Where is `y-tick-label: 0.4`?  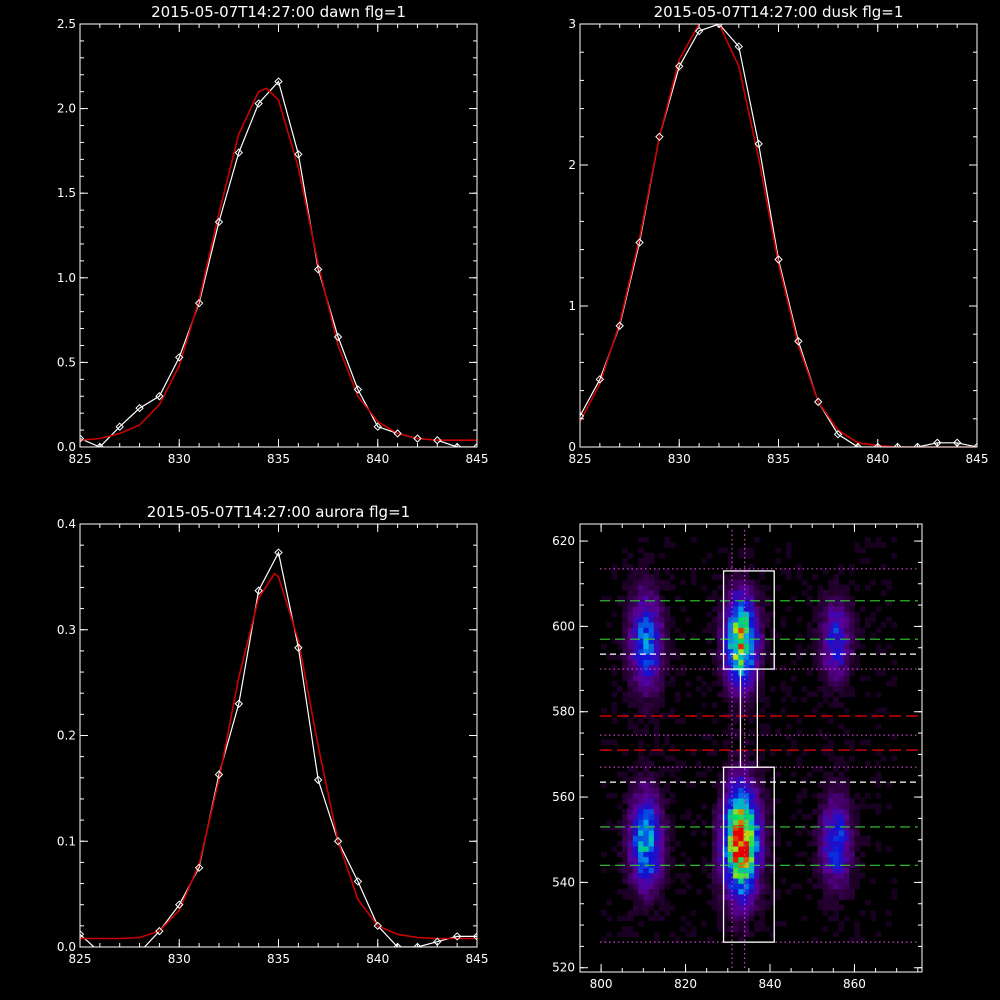 y-tick-label: 0.4 is located at coordinates (66, 524).